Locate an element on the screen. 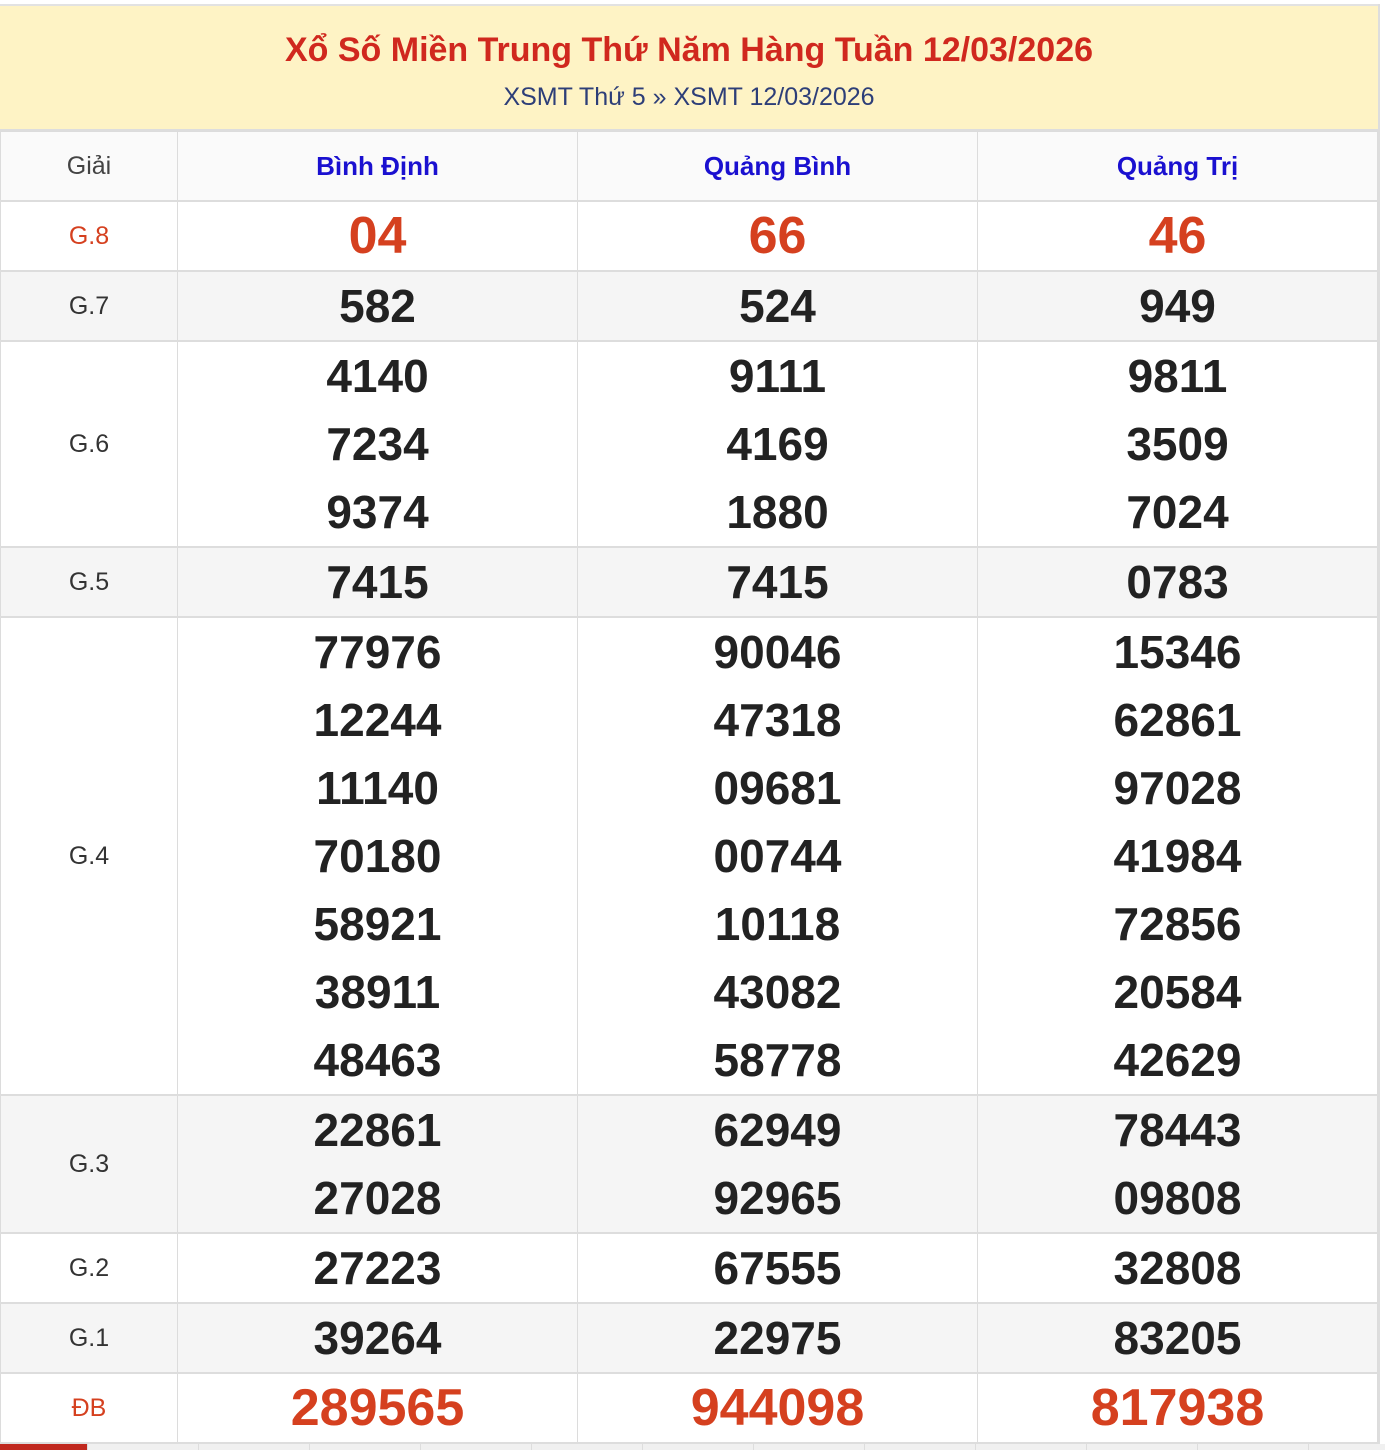  prize-label: G.8 is located at coordinates (89, 236).